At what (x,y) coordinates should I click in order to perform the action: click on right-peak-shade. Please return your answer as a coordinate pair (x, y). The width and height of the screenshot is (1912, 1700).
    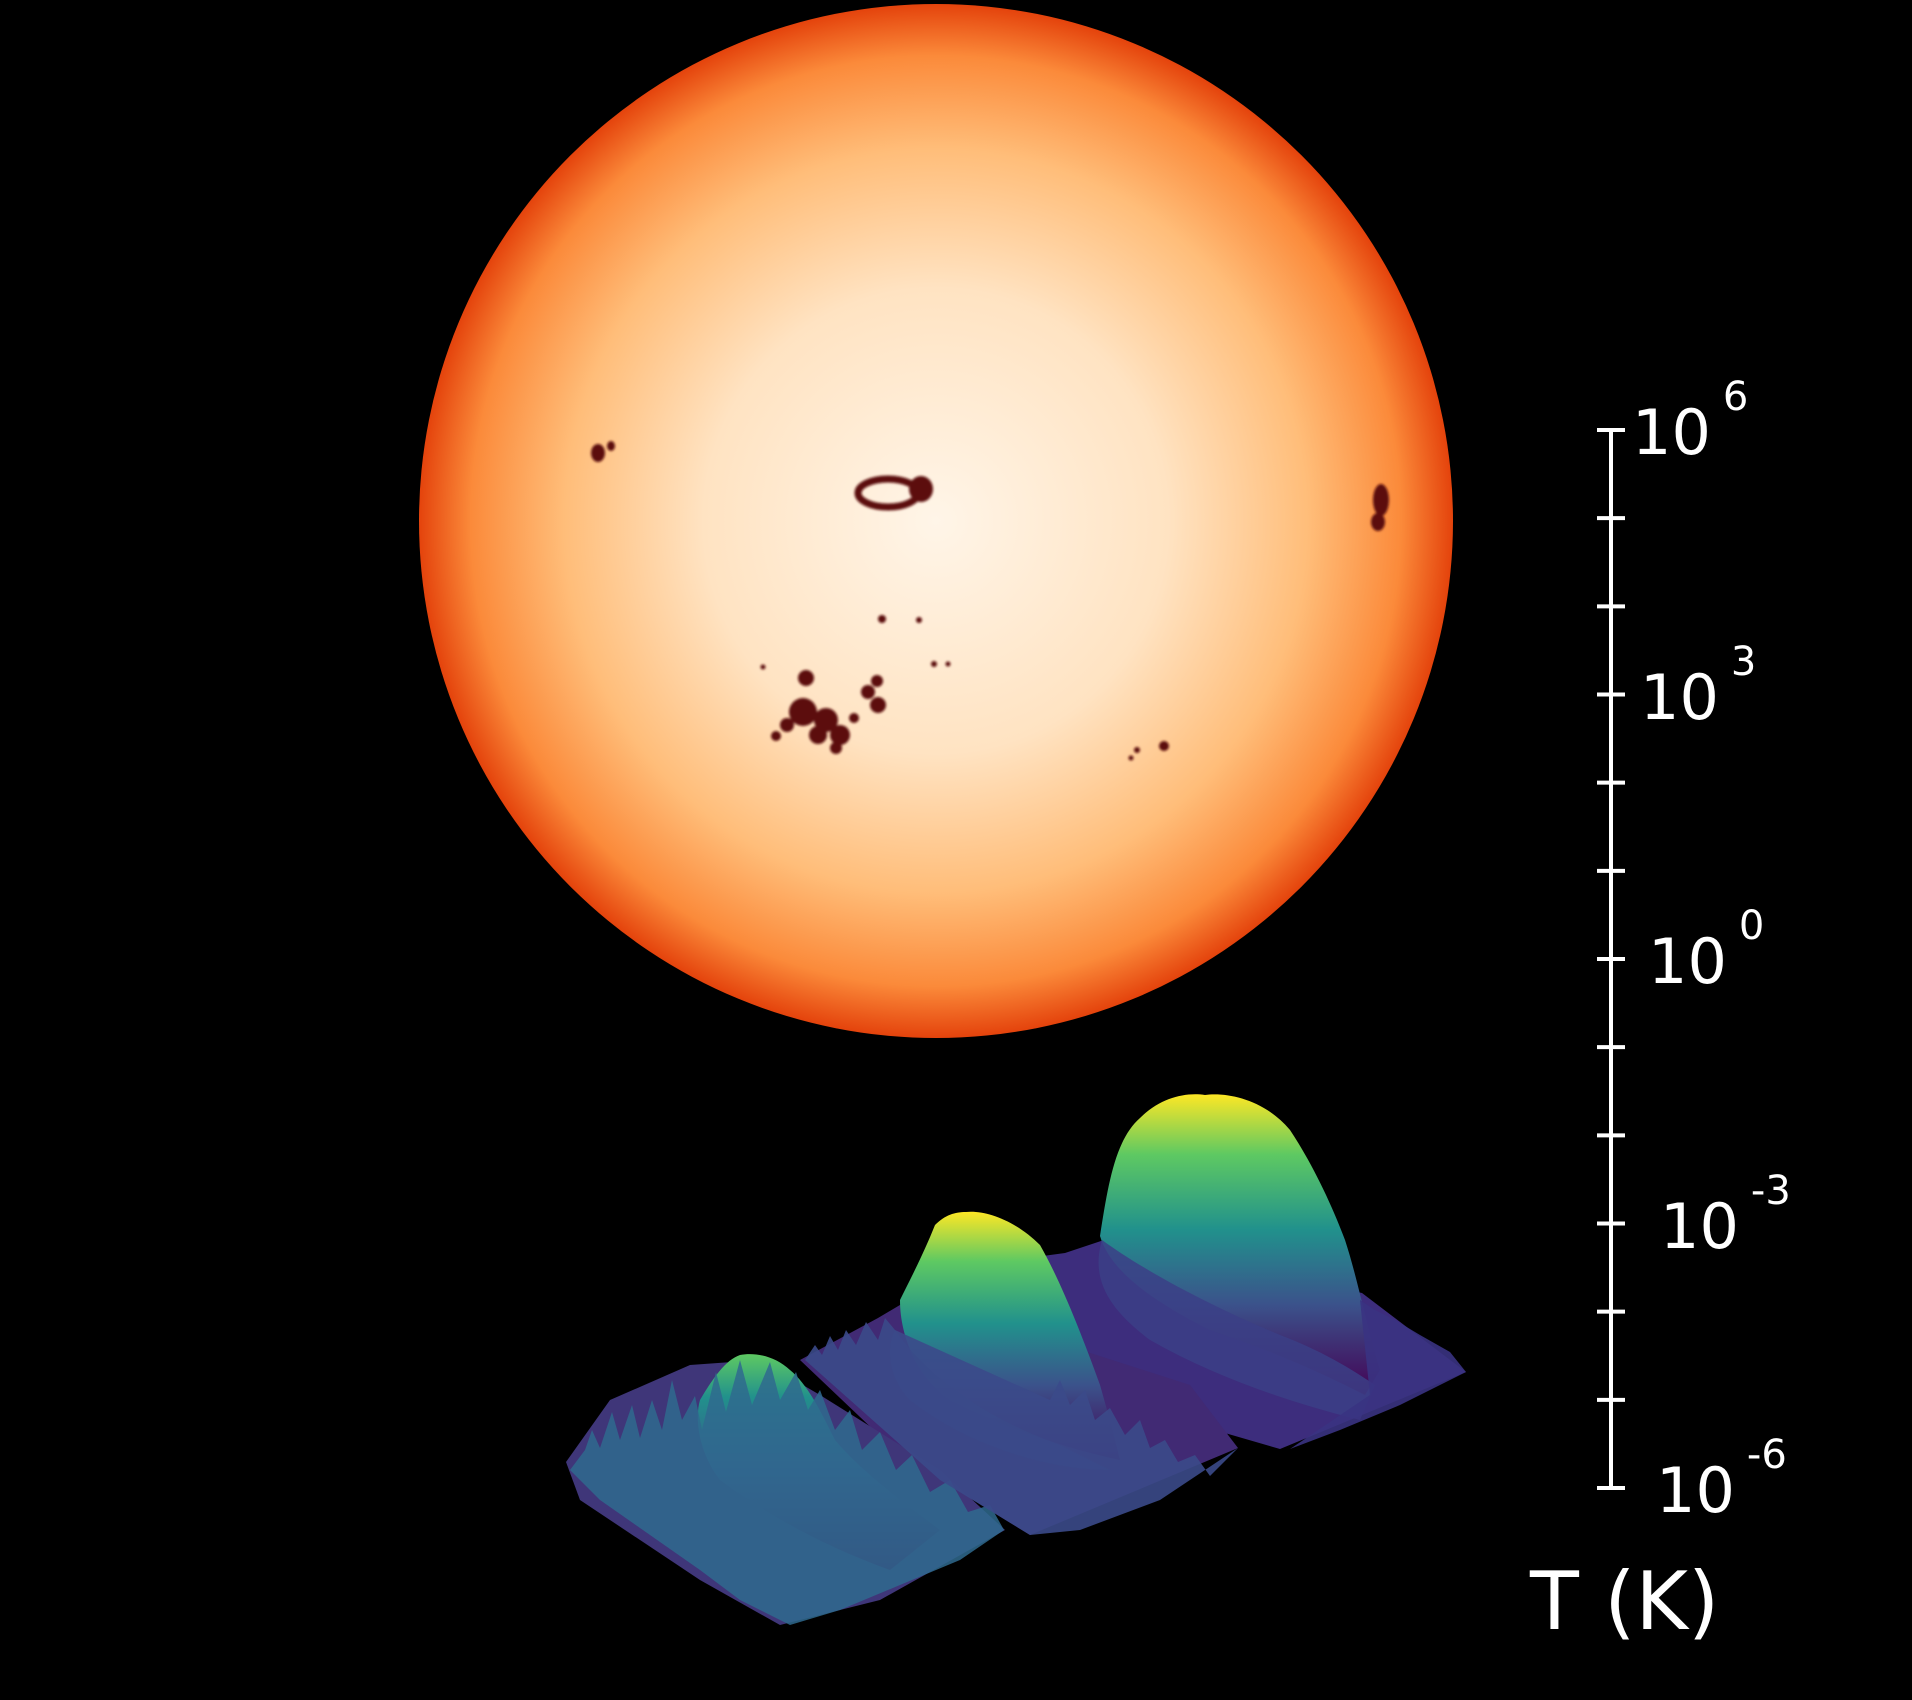
    Looking at the image, I should click on (1236, 1330).